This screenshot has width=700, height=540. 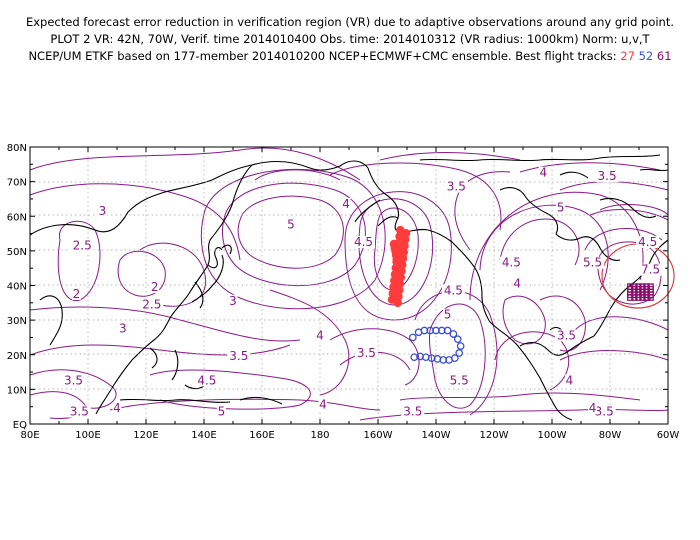 I want to click on latitude-labels: 80N 70N 60N 50N 40N 30N 20N 10N EQ, so click(x=17, y=287).